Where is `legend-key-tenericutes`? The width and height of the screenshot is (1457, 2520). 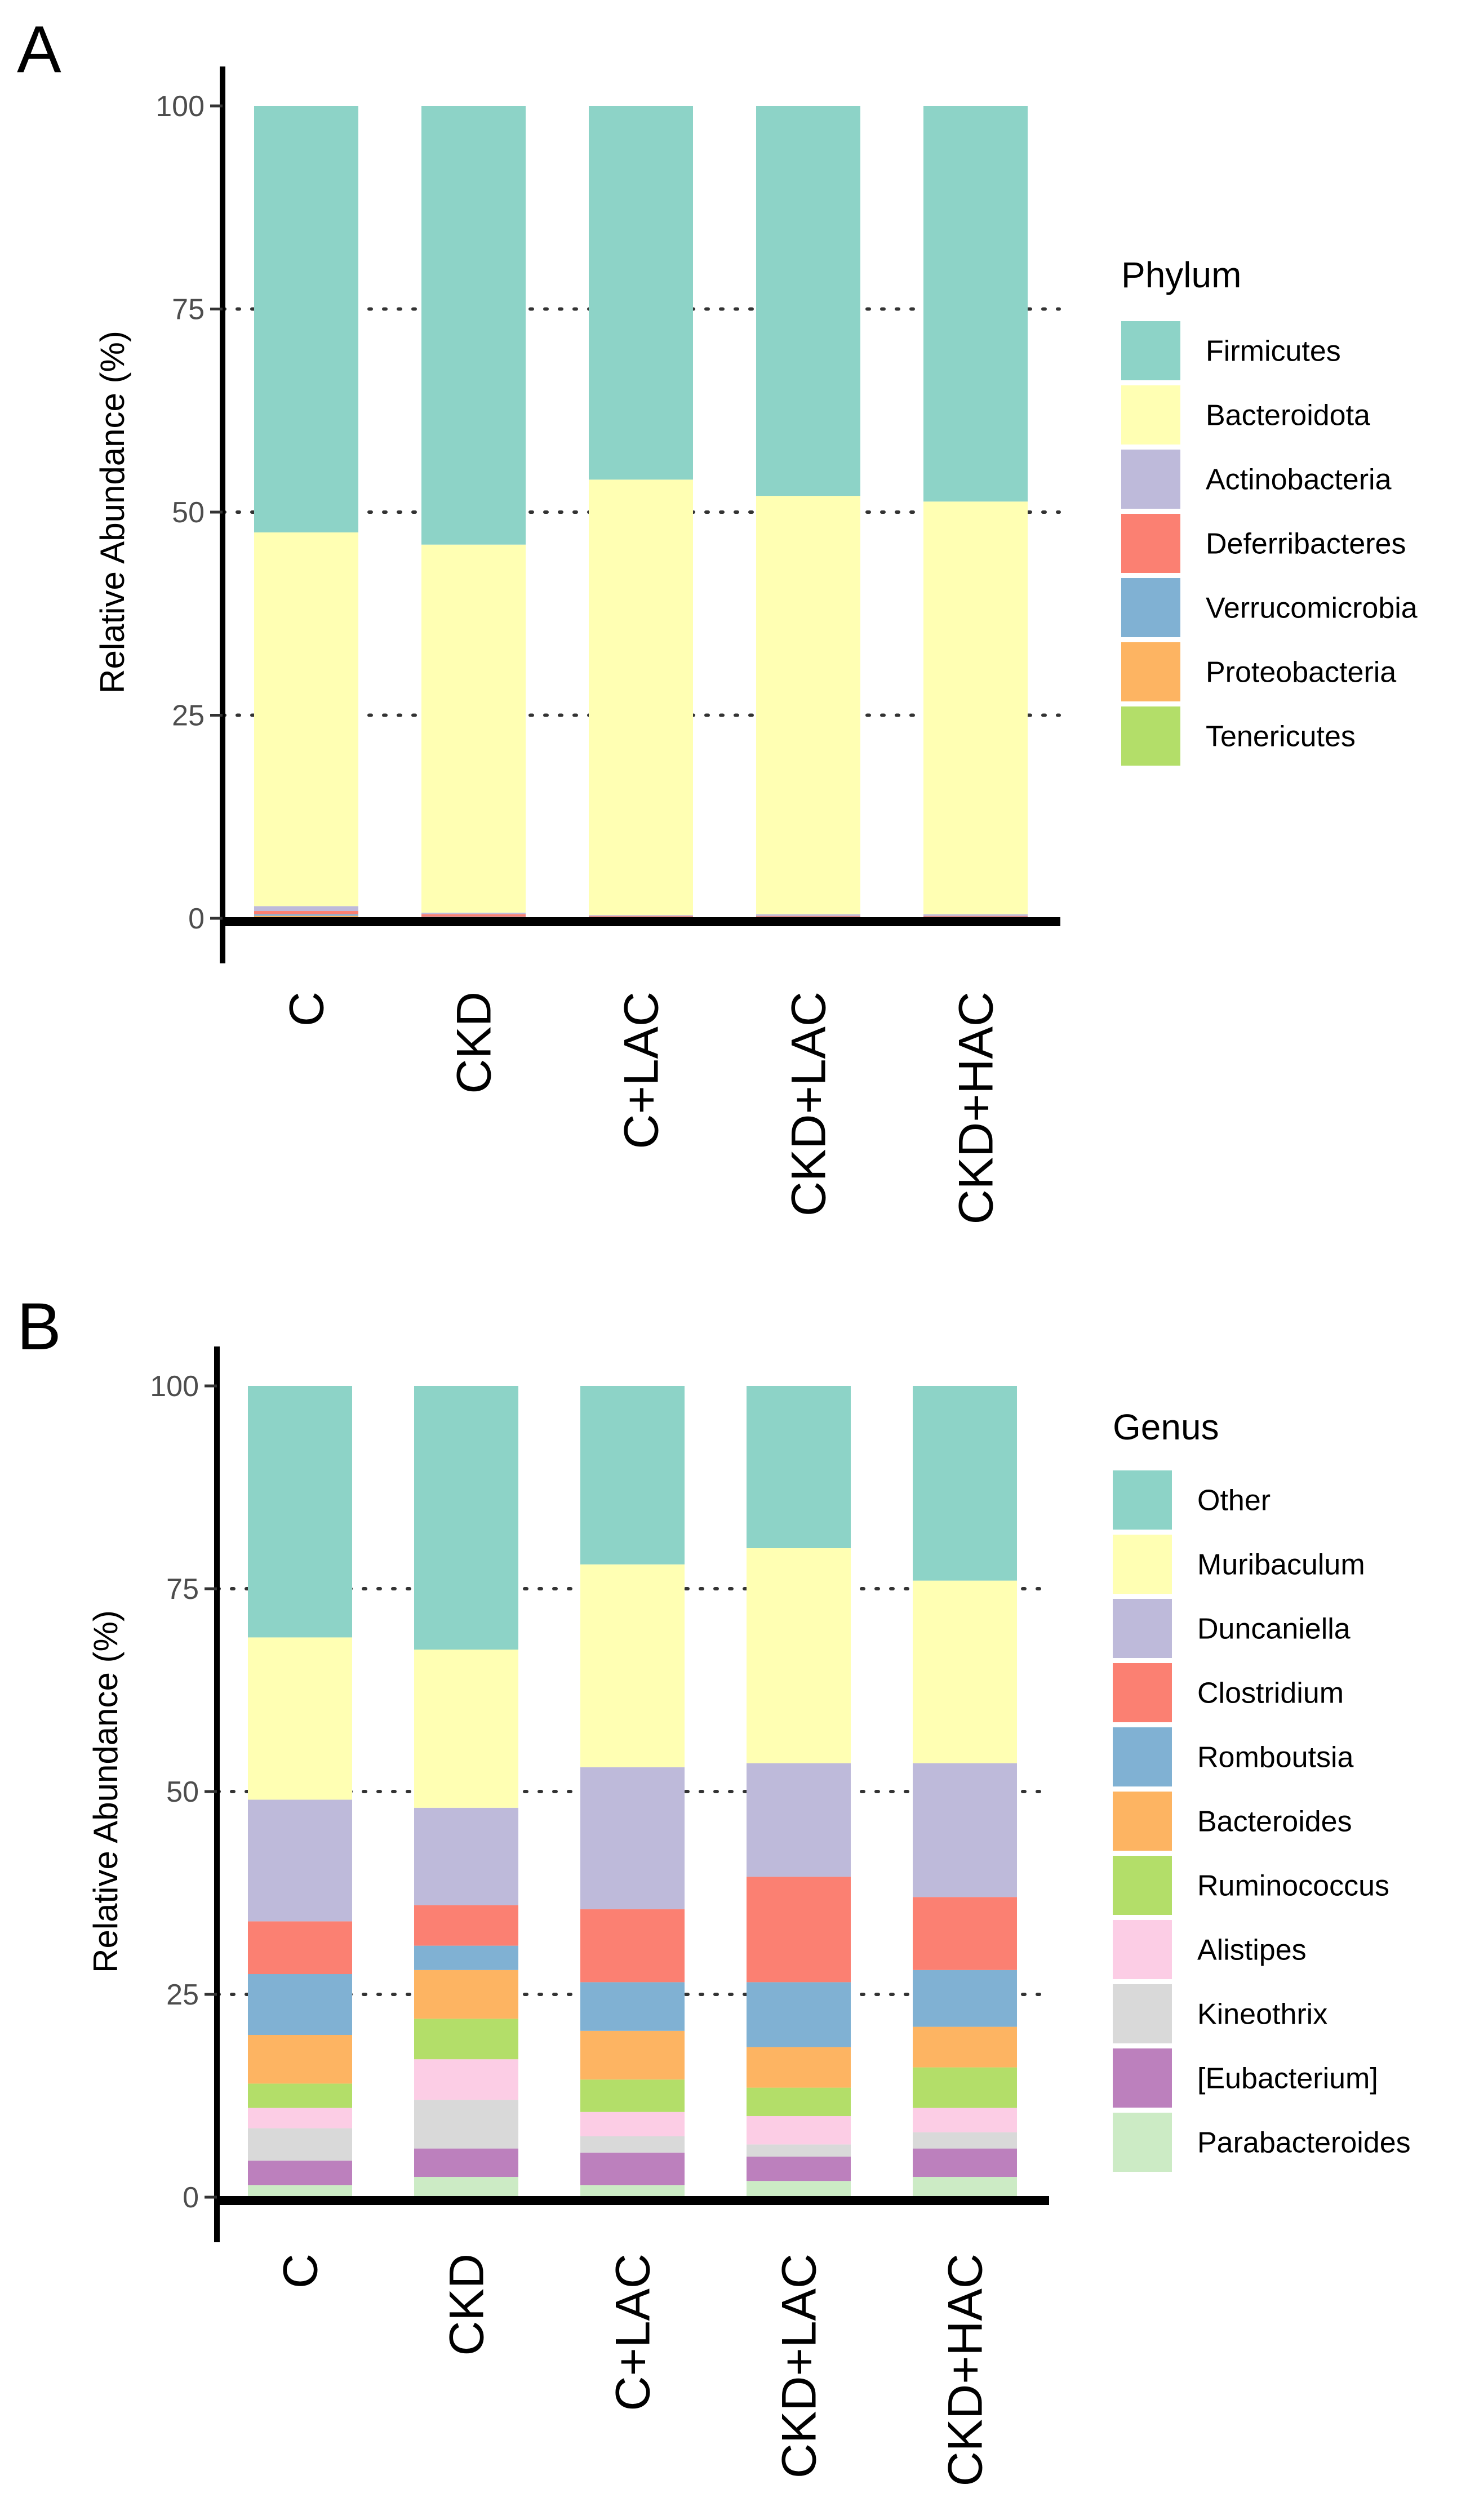
legend-key-tenericutes is located at coordinates (1150, 736).